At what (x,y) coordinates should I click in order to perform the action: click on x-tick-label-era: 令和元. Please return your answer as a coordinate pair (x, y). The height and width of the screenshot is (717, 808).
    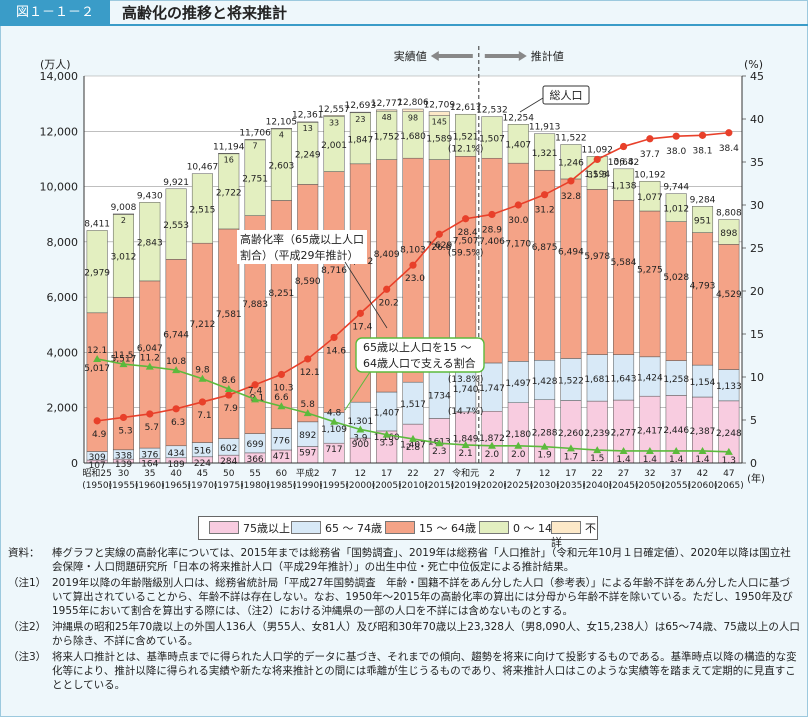
    Looking at the image, I should click on (465, 473).